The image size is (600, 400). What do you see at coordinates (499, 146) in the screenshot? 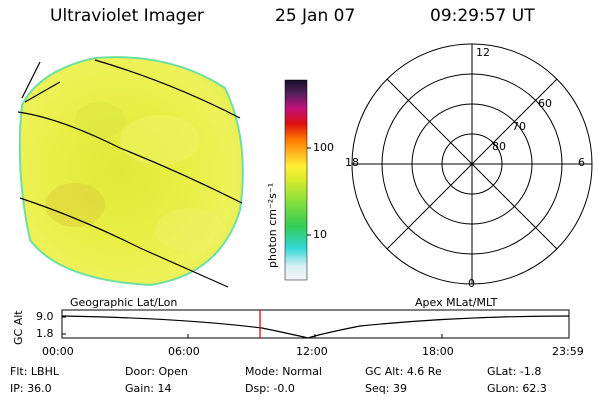
I see `lat-label-80: 80` at bounding box center [499, 146].